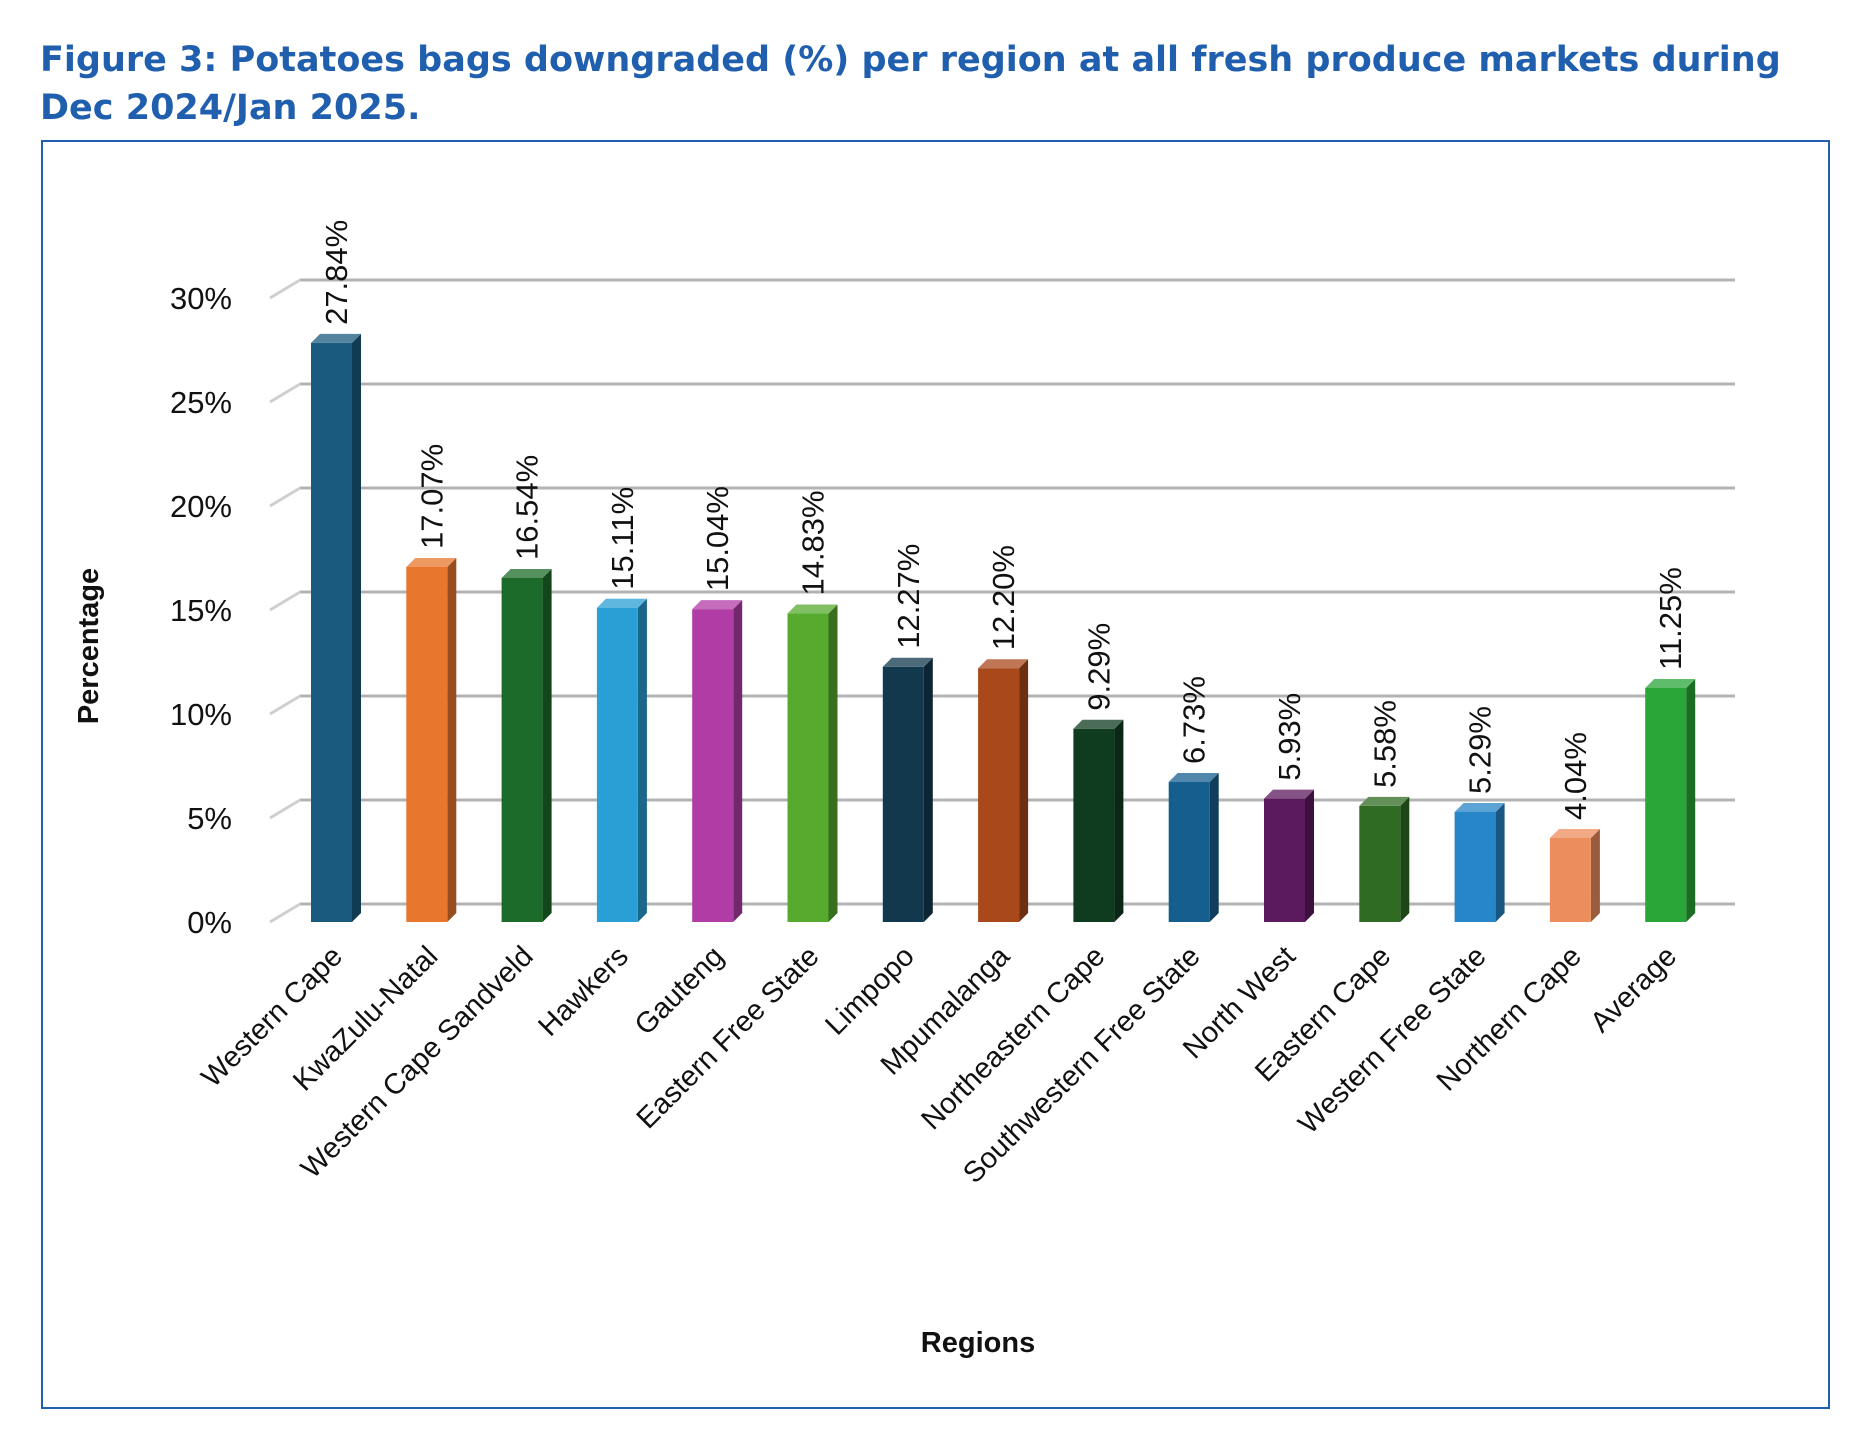 This screenshot has width=1872, height=1444. What do you see at coordinates (1575, 776) in the screenshot?
I see `data-label: 4.04%` at bounding box center [1575, 776].